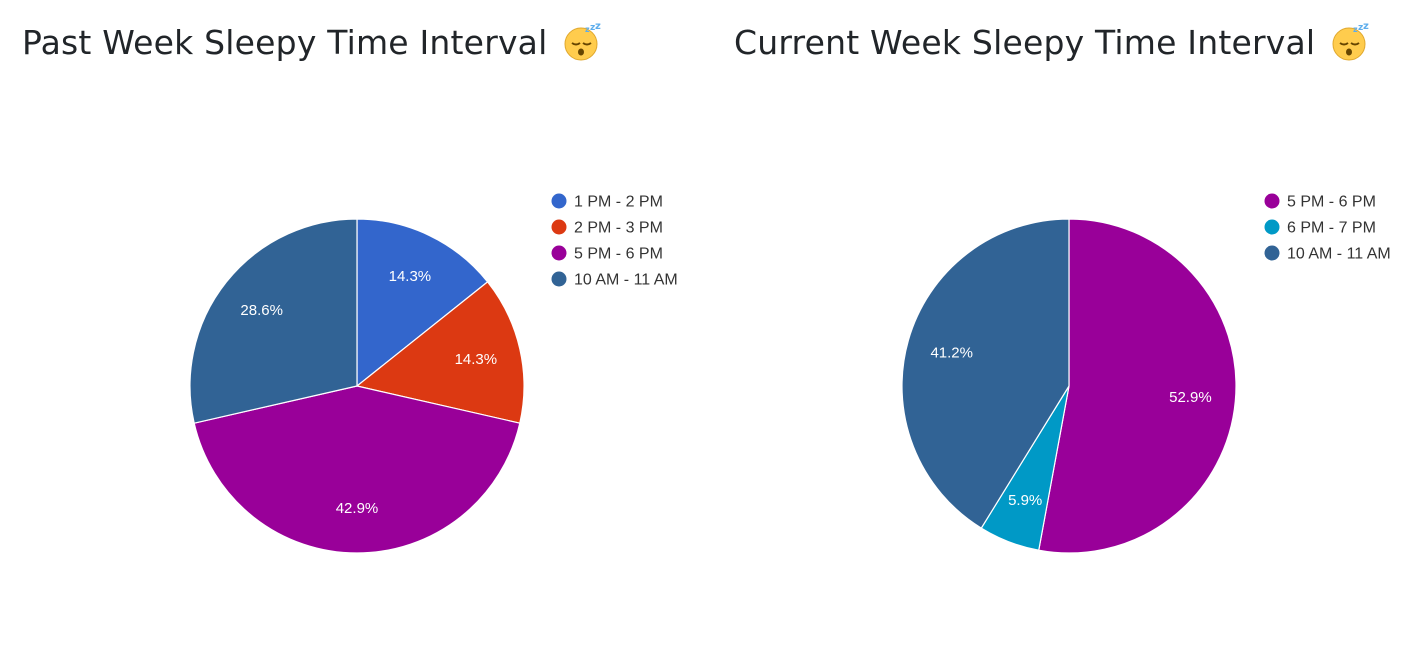 The height and width of the screenshot is (649, 1427). I want to click on chart-title: Past Week Sleepy Time Interval z z z, so click(311, 42).